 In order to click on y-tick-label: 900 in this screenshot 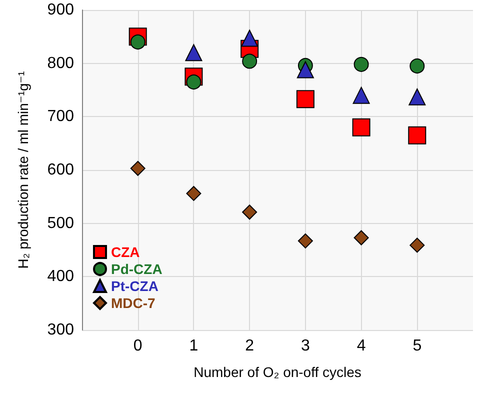, I will do `click(60, 10)`.